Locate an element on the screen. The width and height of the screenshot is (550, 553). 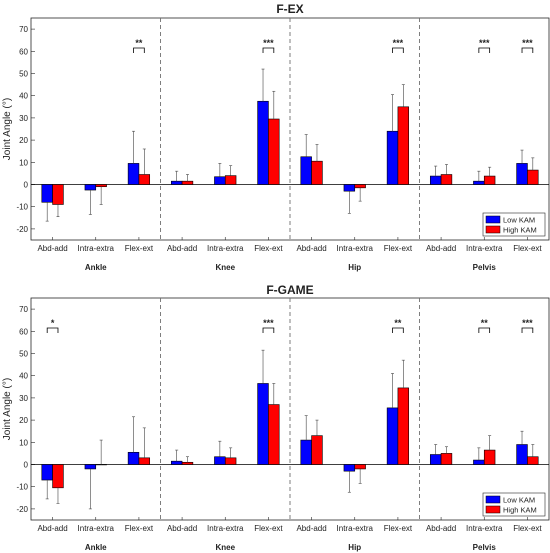
y-tick-label: 10 is located at coordinates (23, 442).